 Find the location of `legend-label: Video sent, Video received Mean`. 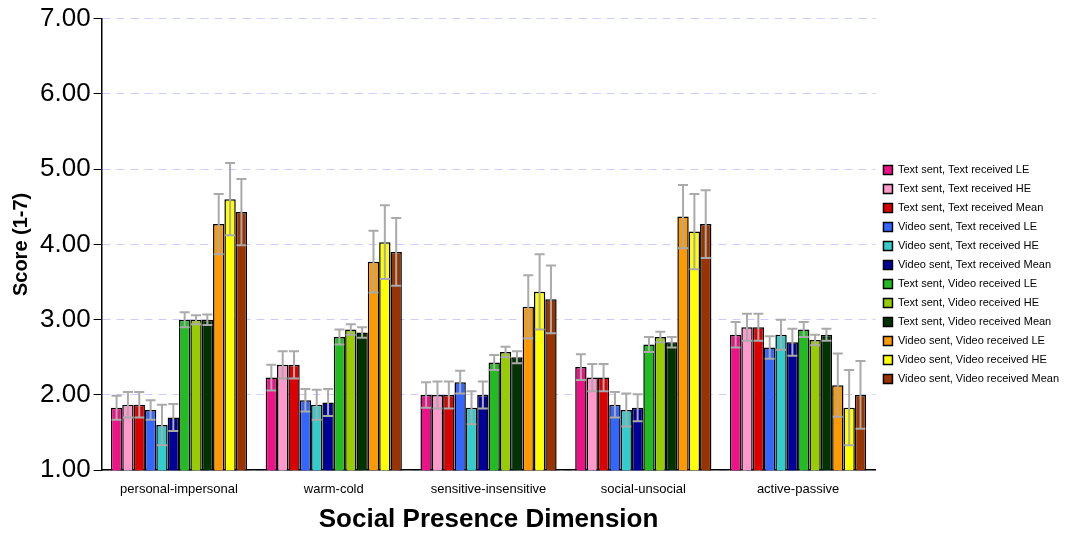

legend-label: Video sent, Video received Mean is located at coordinates (978, 378).